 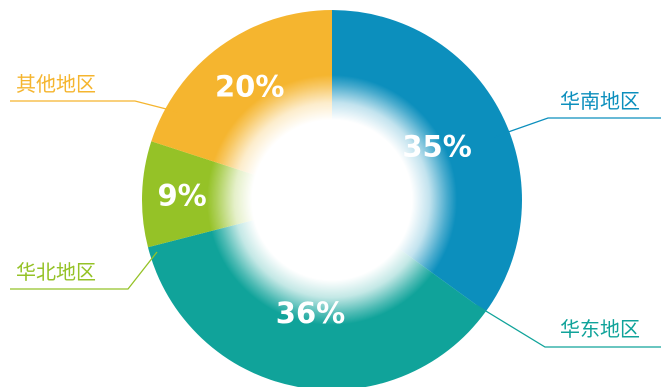 I want to click on category-label-2: 华东地区, so click(x=600, y=329).